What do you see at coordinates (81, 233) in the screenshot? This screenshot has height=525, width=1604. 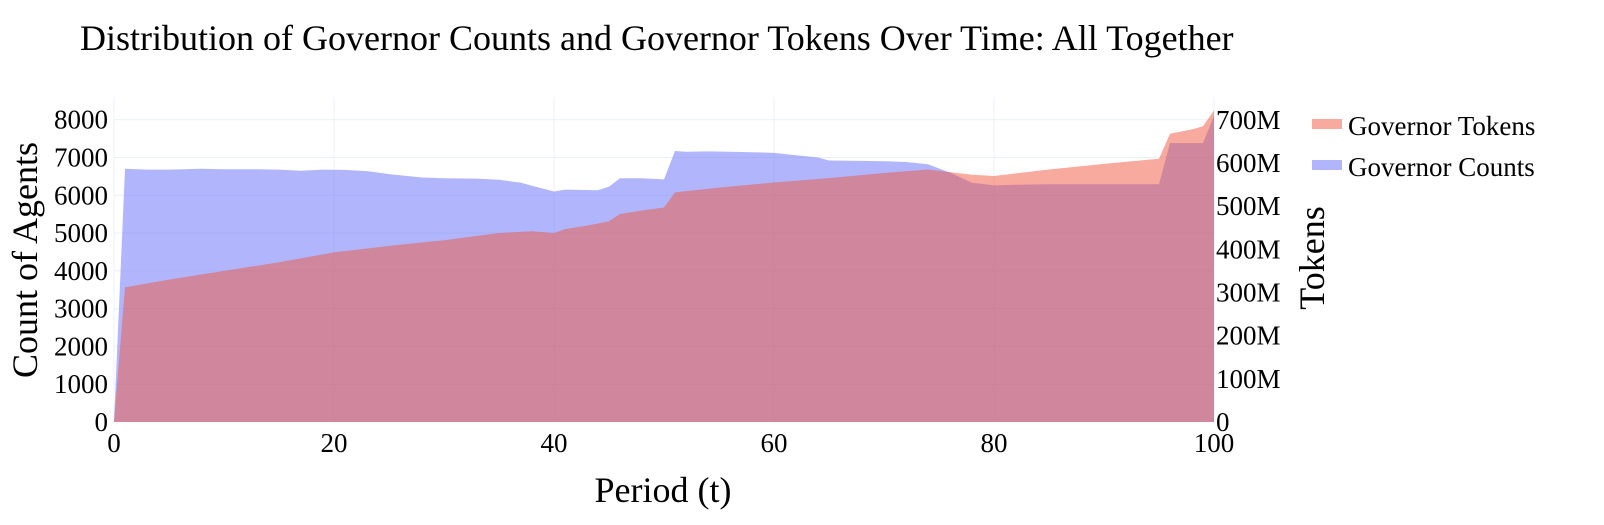 I see `y-tick-label: 5000` at bounding box center [81, 233].